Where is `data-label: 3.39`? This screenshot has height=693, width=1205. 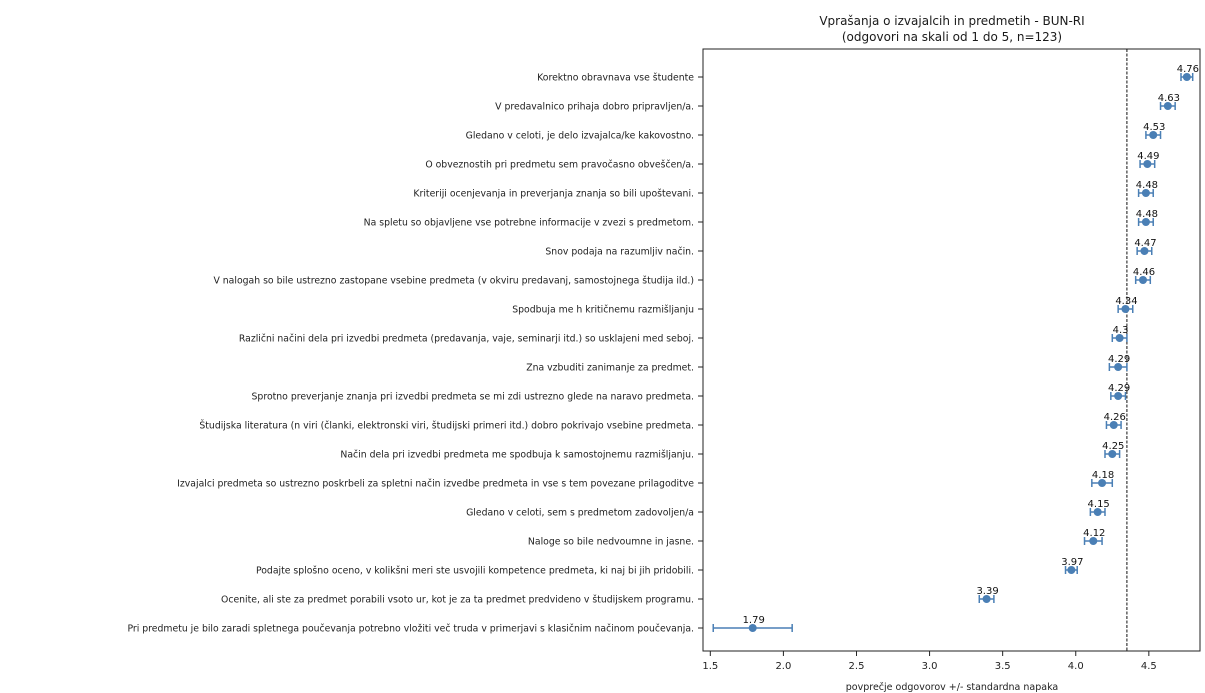 data-label: 3.39 is located at coordinates (987, 591).